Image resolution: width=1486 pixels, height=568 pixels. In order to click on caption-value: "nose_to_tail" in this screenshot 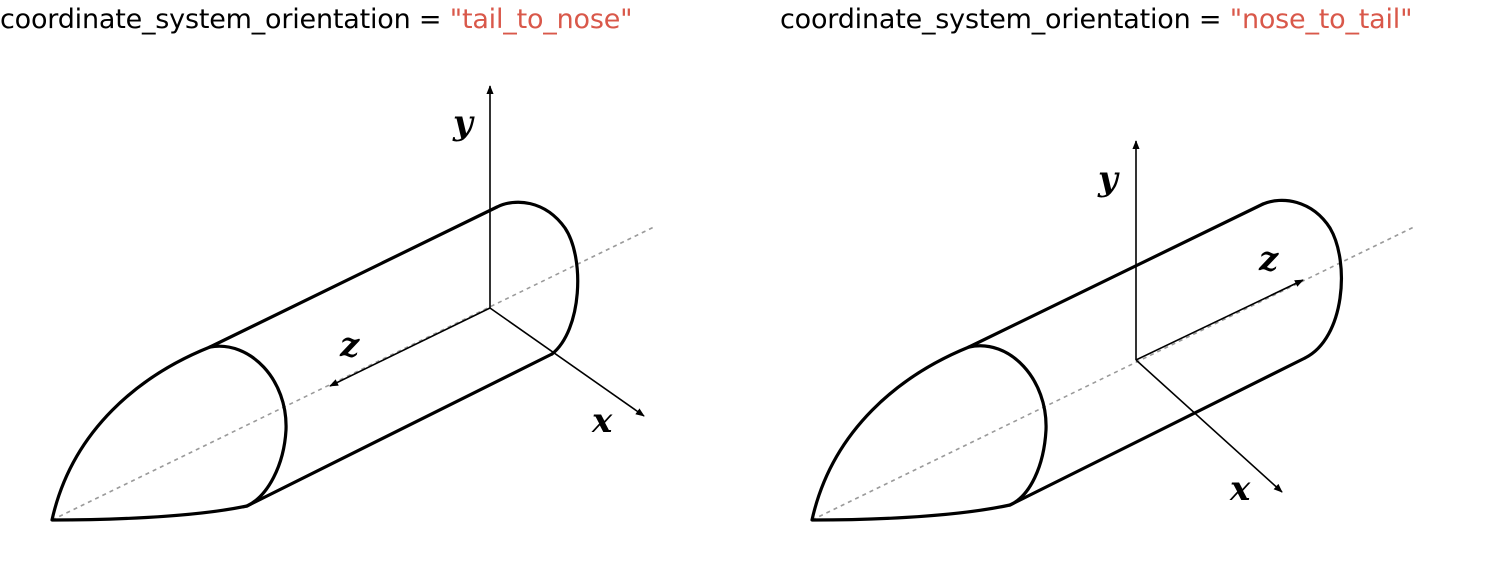, I will do `click(1321, 19)`.